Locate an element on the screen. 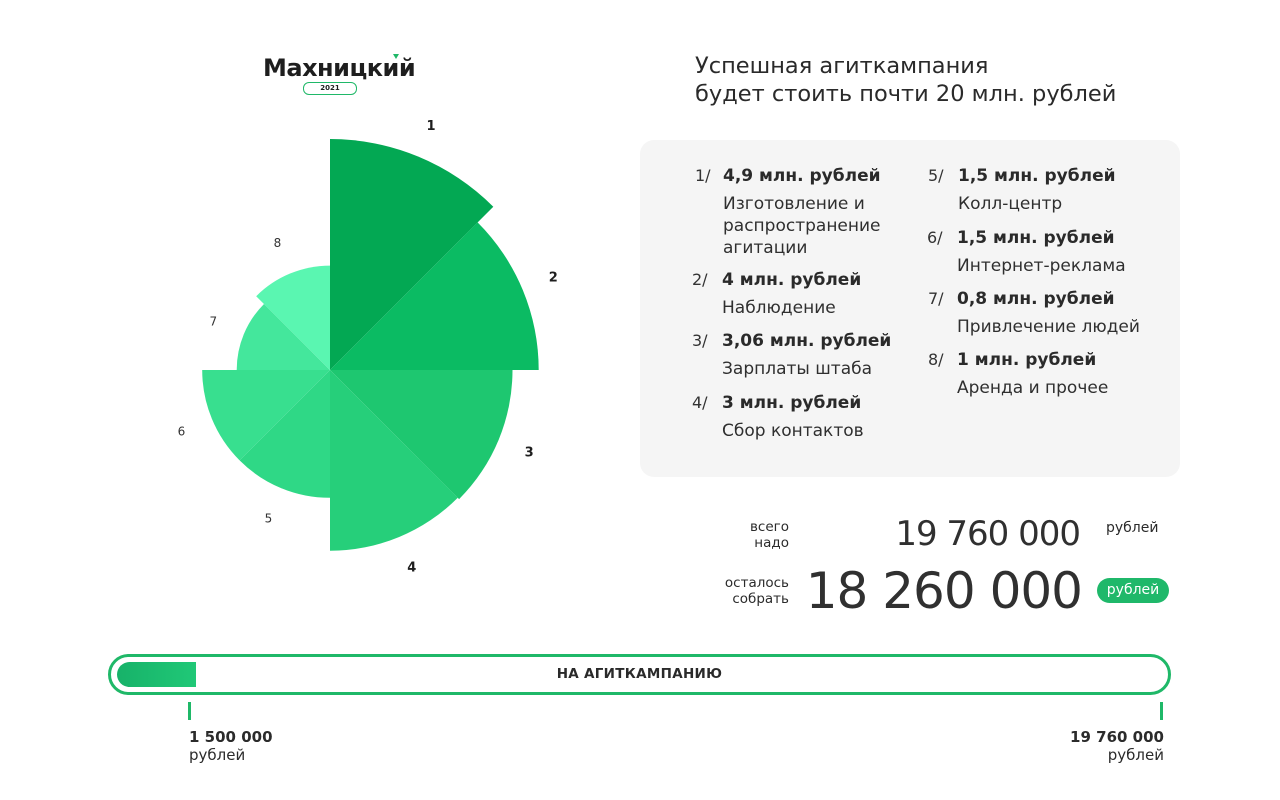 This screenshot has width=1280, height=800. breakdown-item-number: 3/ is located at coordinates (700, 340).